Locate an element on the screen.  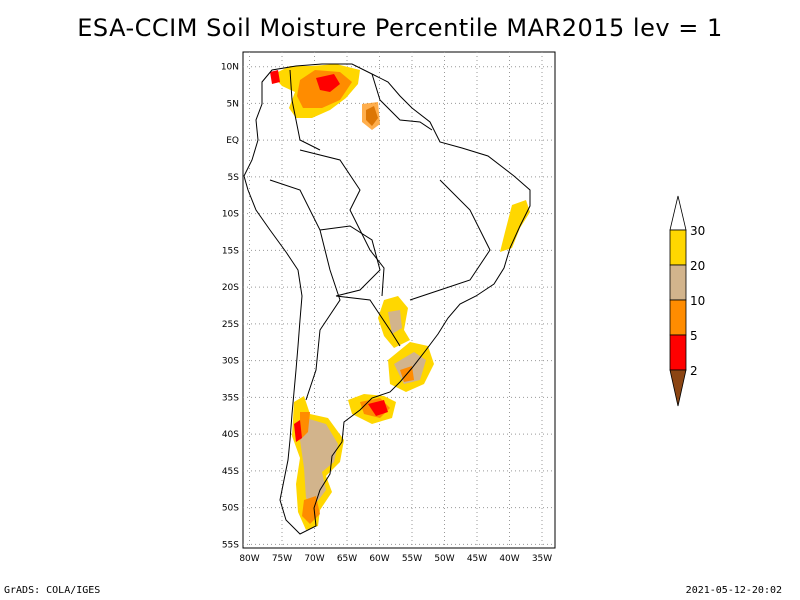
colorbar-label-5: 5 is located at coordinates (694, 336).